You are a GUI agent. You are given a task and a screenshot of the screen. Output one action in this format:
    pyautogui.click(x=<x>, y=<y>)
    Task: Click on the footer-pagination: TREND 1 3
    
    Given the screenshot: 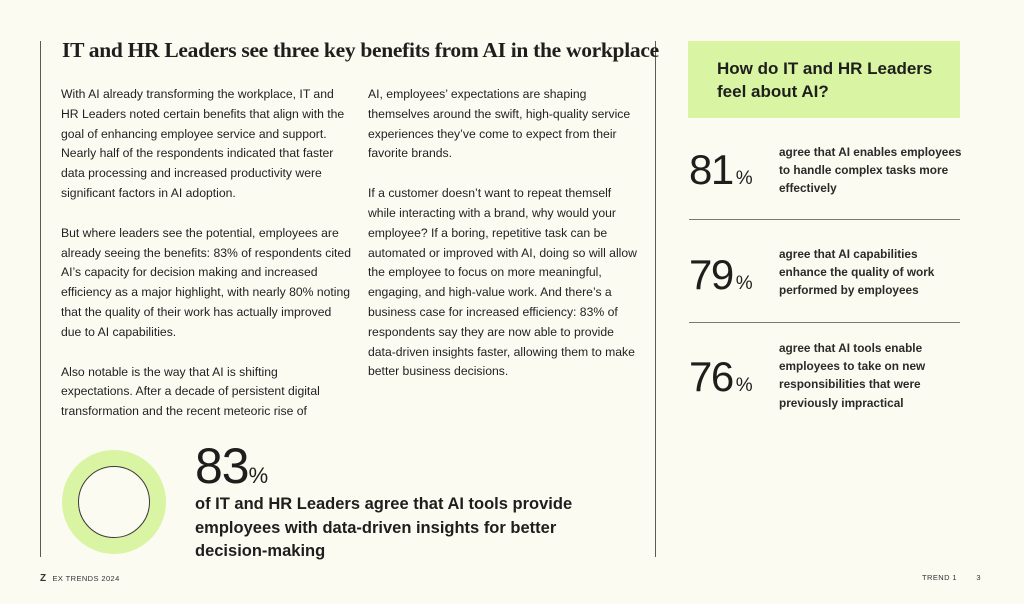 What is the action you would take?
    pyautogui.click(x=943, y=577)
    